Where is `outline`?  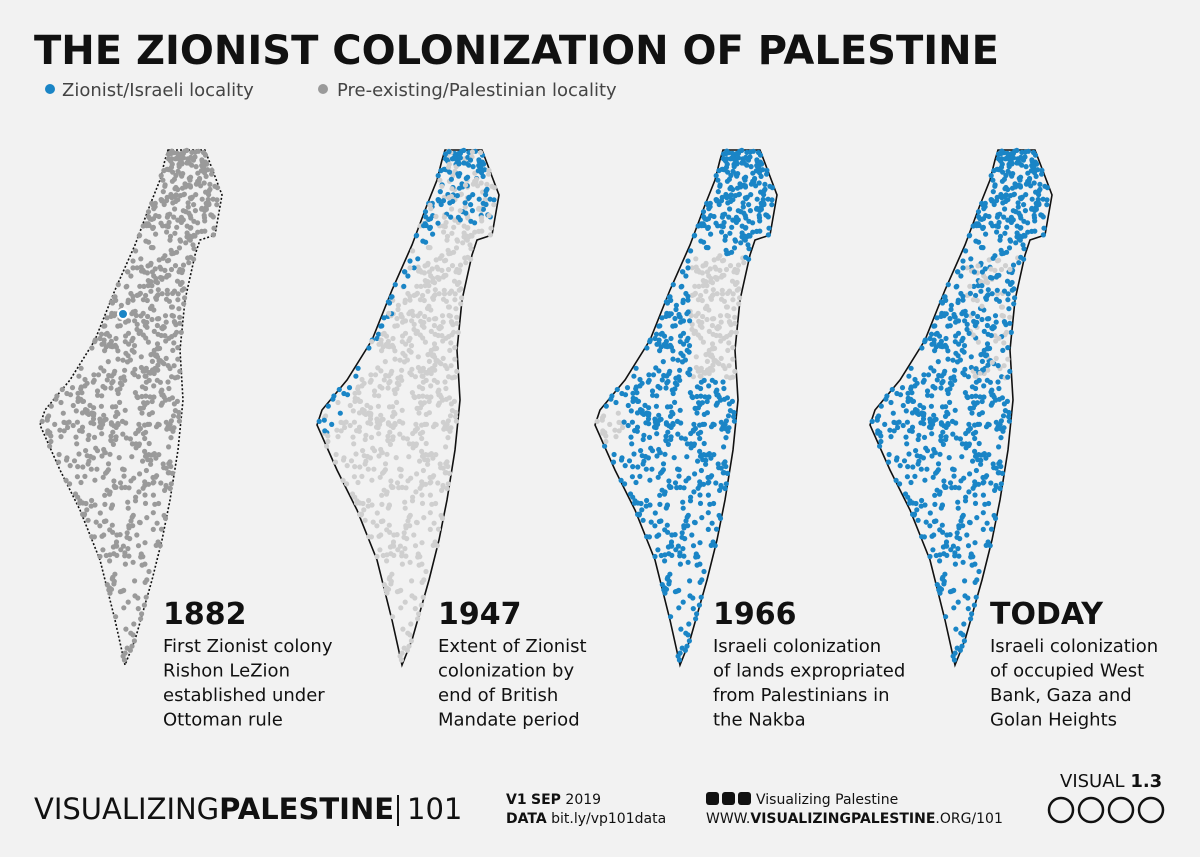 outline is located at coordinates (961, 408).